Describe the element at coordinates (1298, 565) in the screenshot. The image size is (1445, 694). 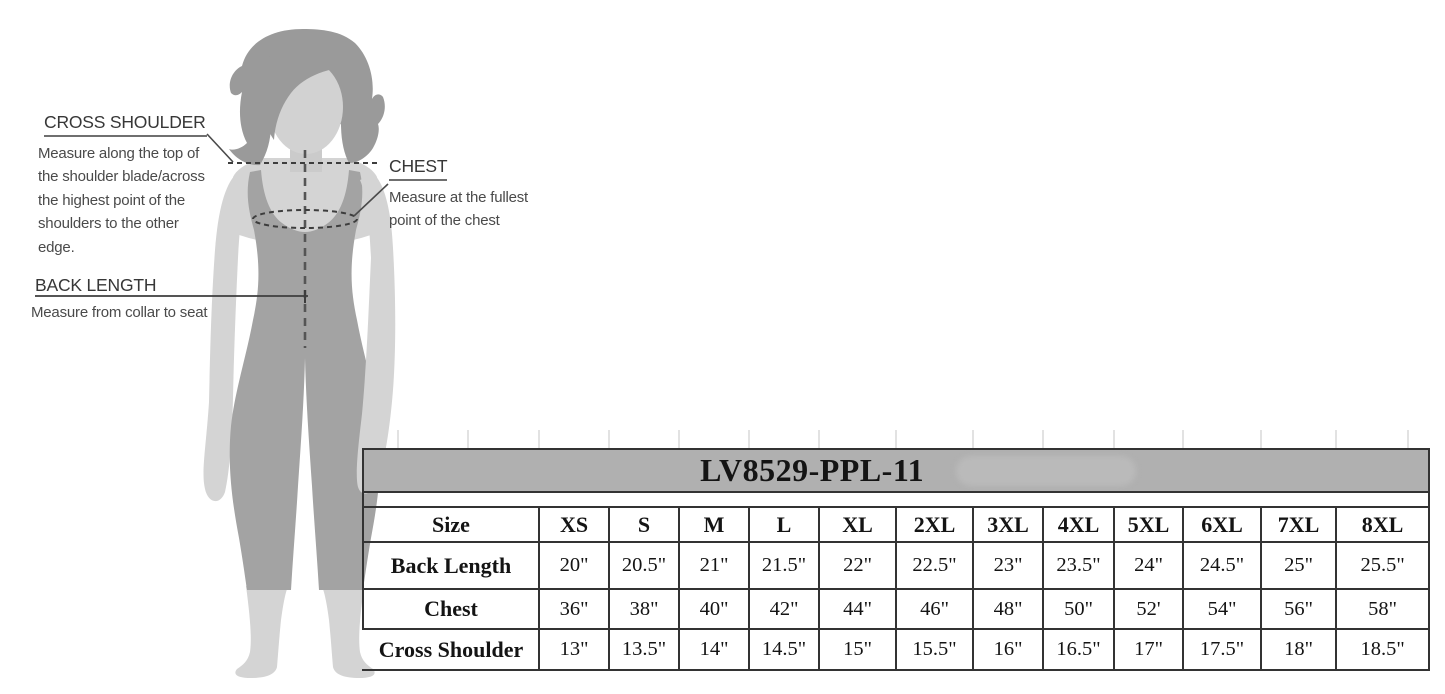
I see `measurement-cell: 25"` at that location.